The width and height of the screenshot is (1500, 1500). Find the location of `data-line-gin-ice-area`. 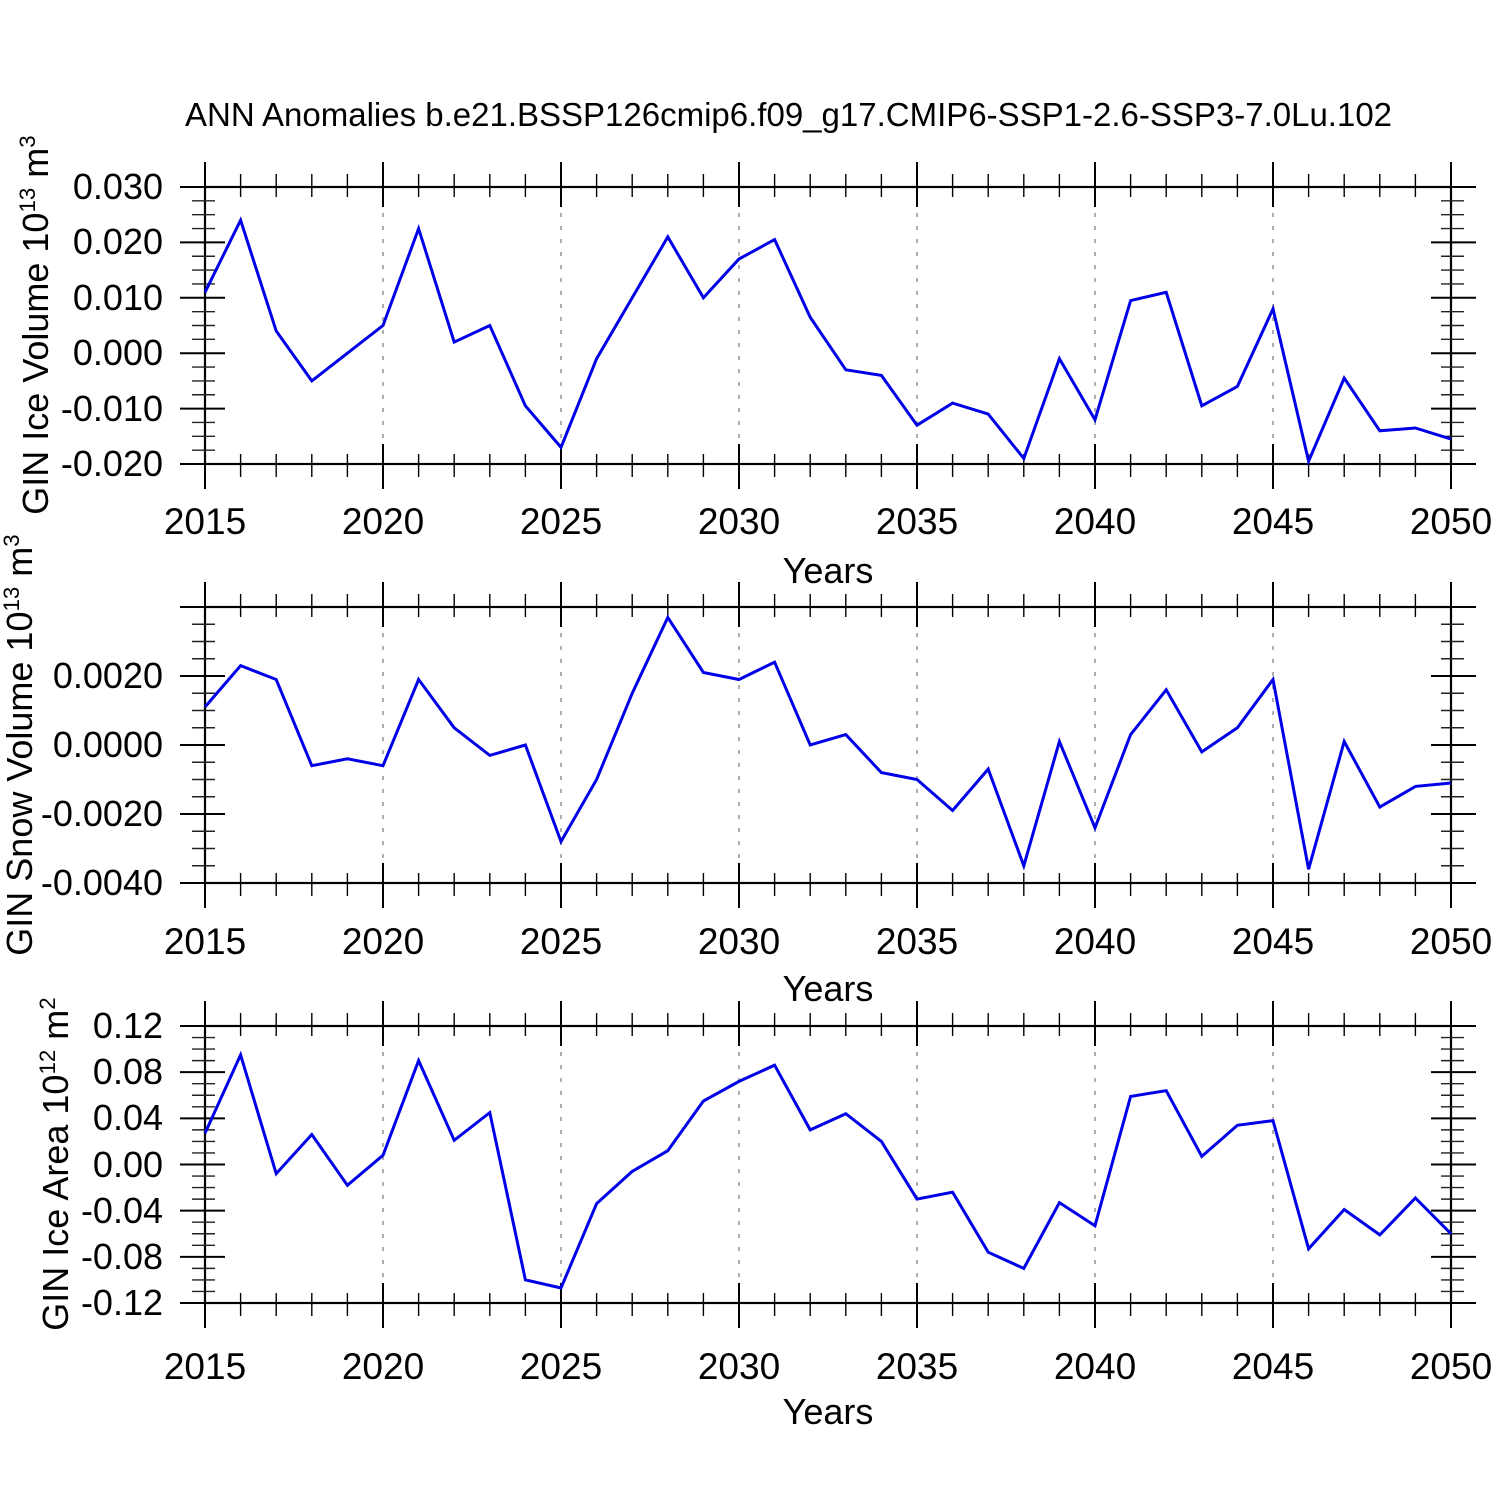

data-line-gin-ice-area is located at coordinates (828, 1170).